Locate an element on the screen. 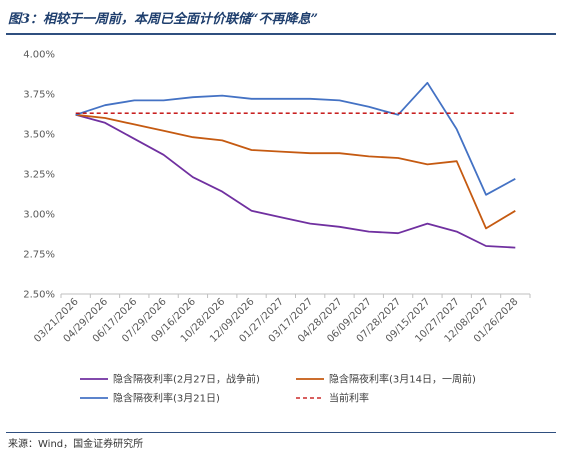  chart-header: 图3：相较于一周前，本周已全面计价联储“不再降息” is located at coordinates (281, 18).